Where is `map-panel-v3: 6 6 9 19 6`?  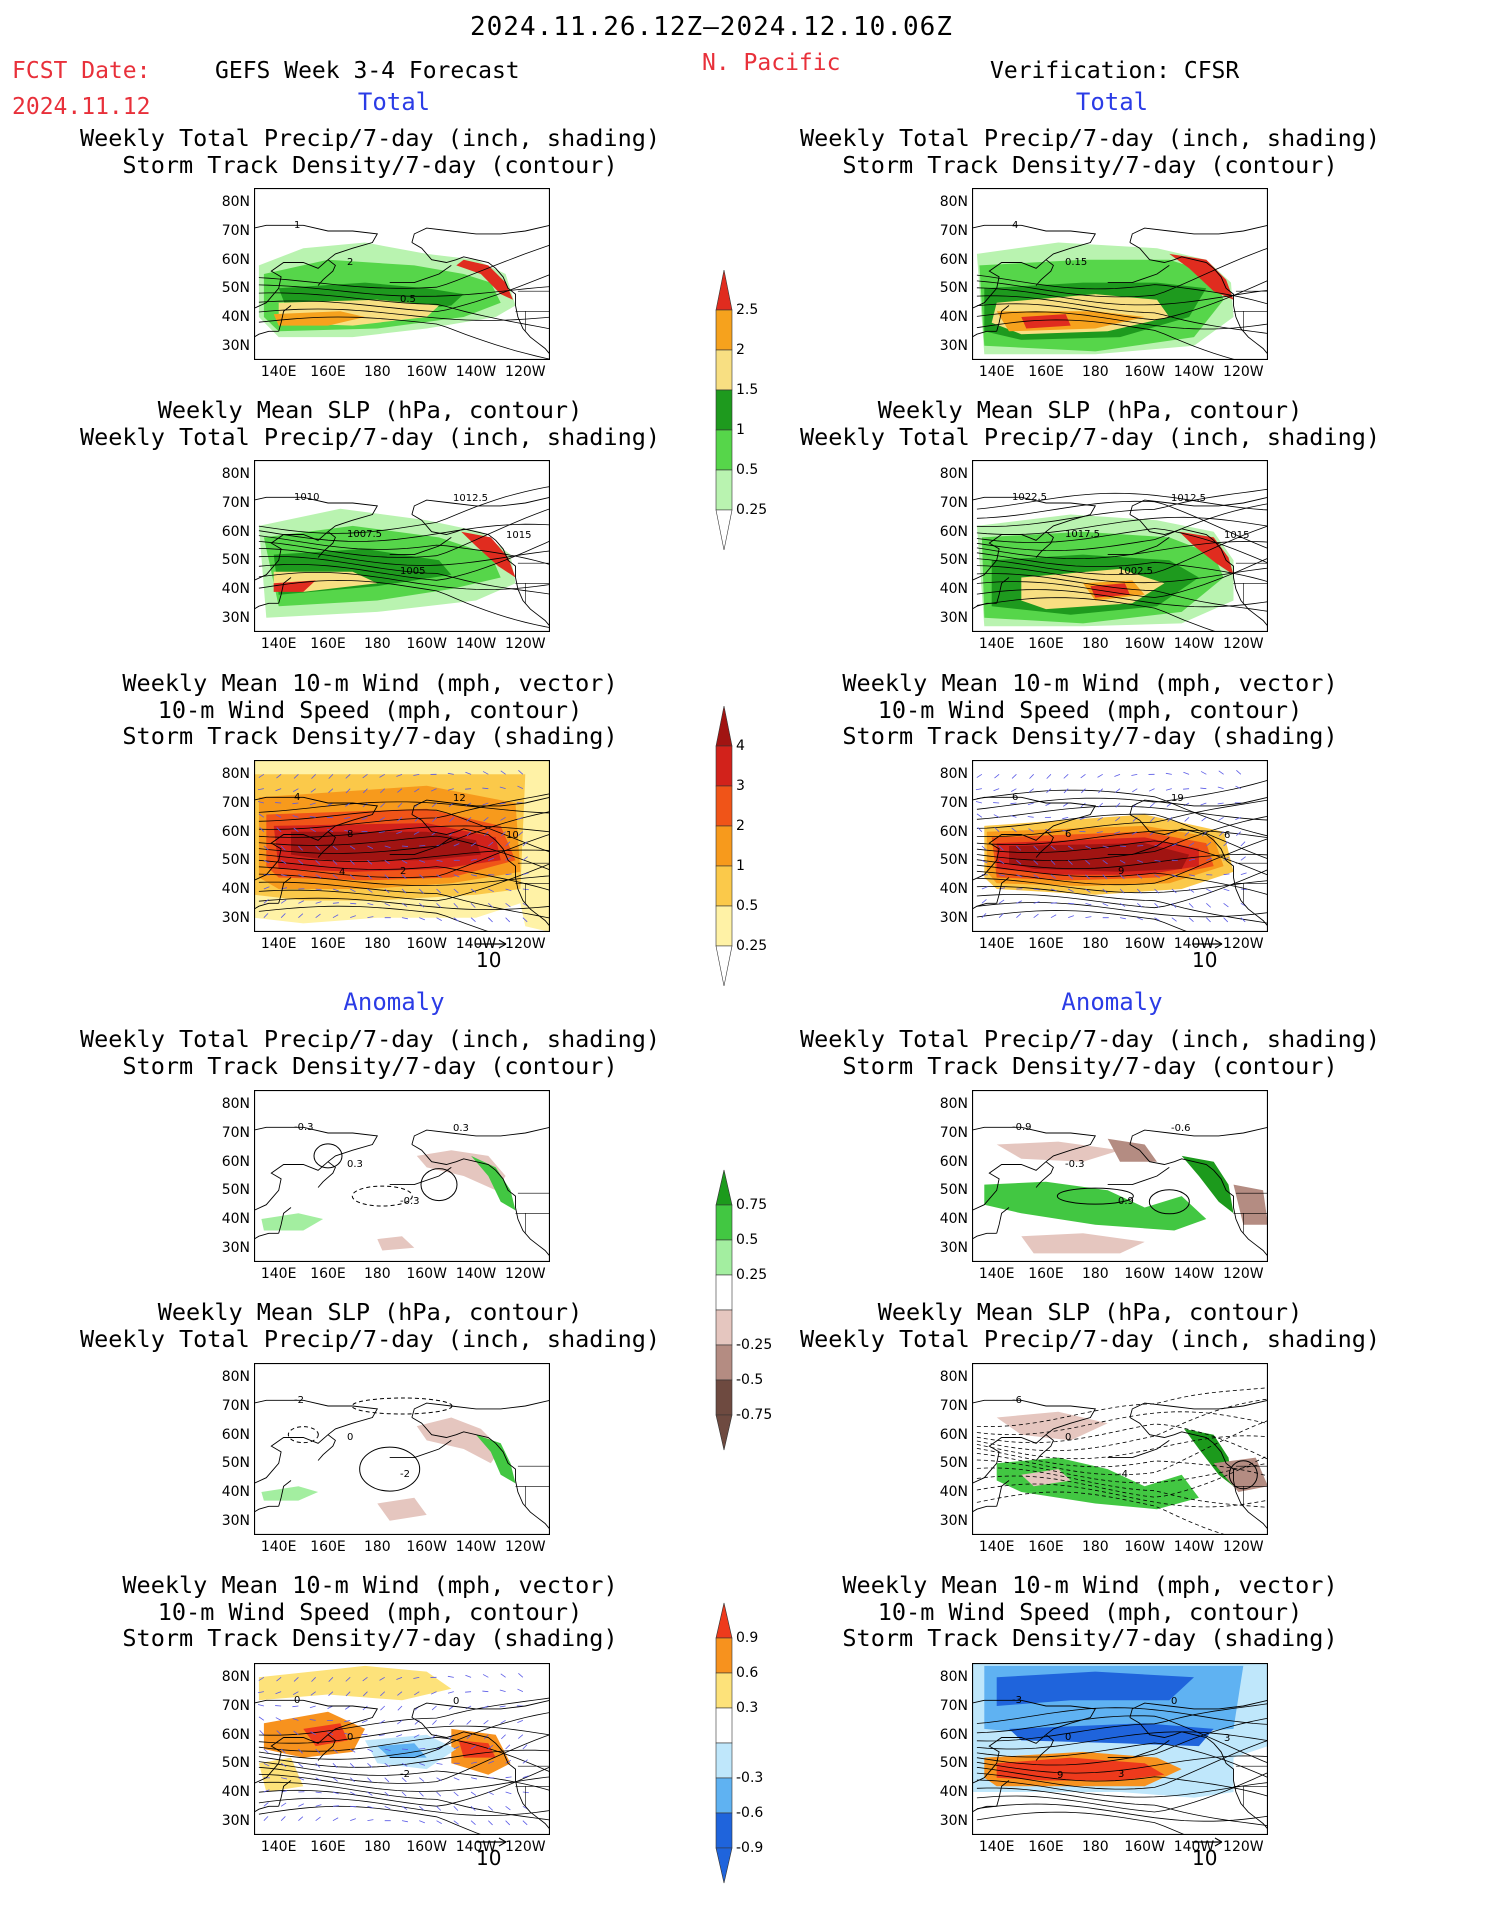 map-panel-v3: 6 6 9 19 6 is located at coordinates (1120, 846).